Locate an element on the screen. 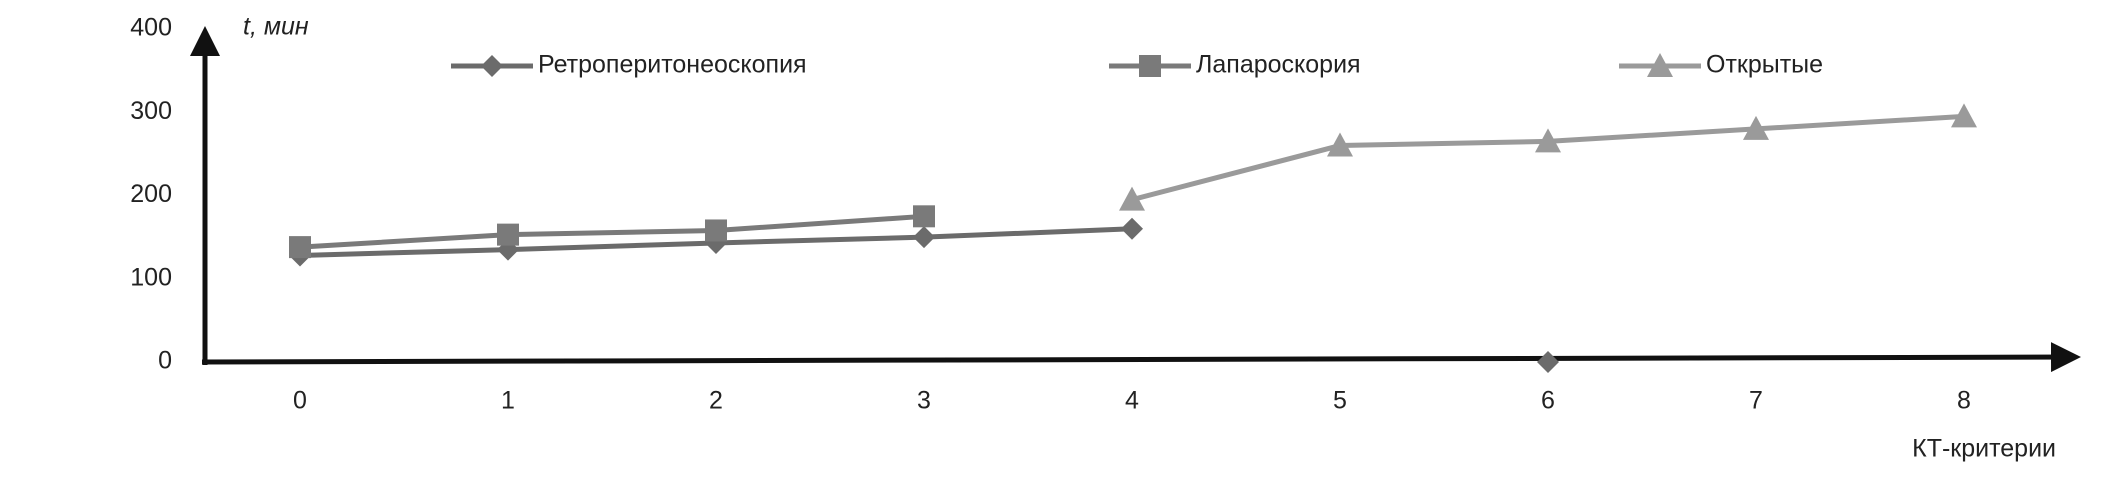 The width and height of the screenshot is (2117, 481). x-tick-label: 2 is located at coordinates (716, 401).